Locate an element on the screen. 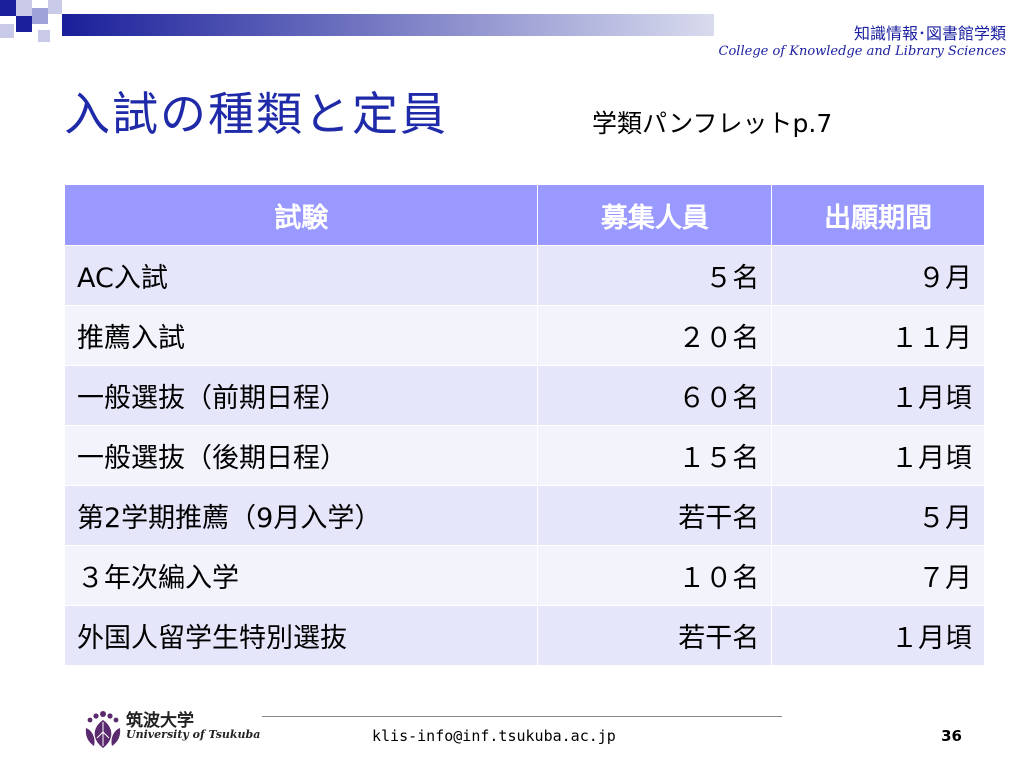 The image size is (1024, 768). capacity-cell: ６０名 is located at coordinates (655, 395).